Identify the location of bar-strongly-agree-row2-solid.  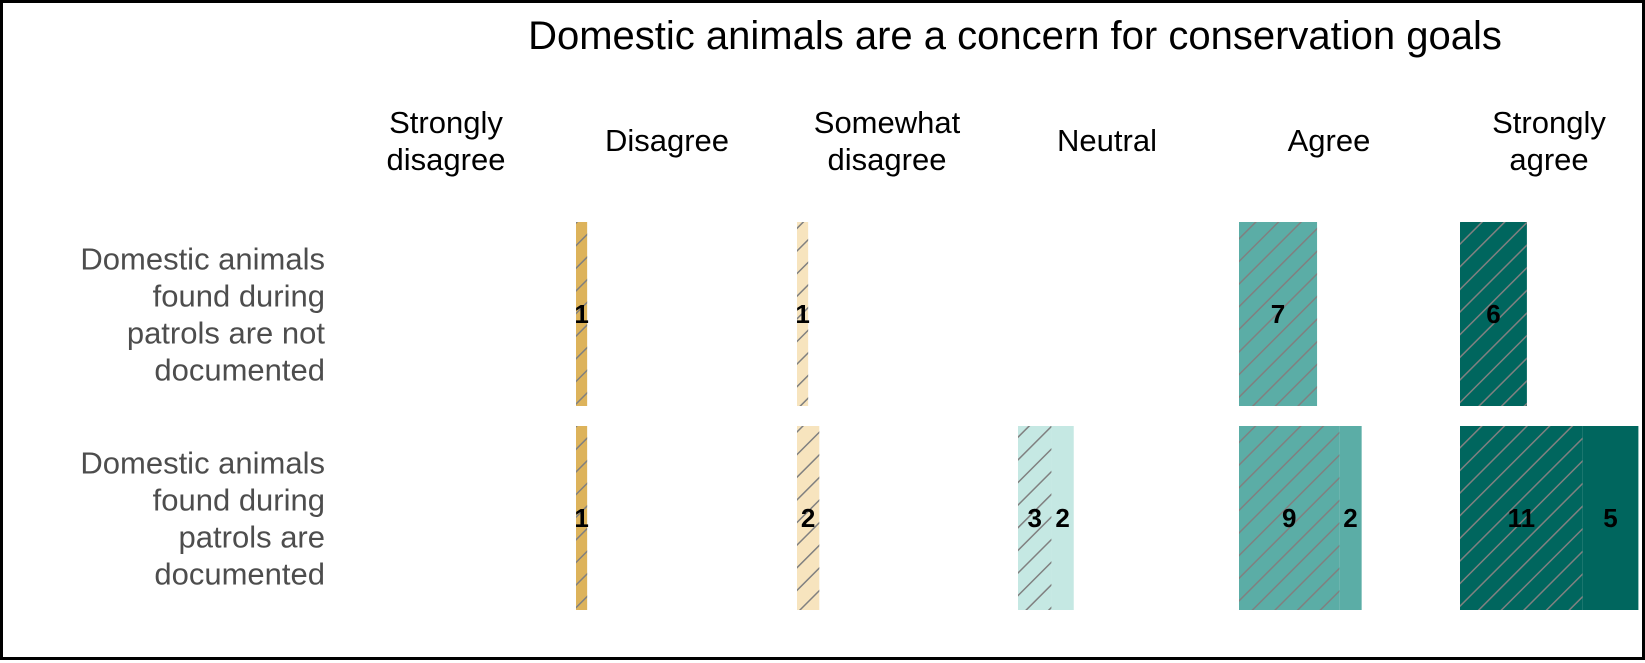
(1610, 518).